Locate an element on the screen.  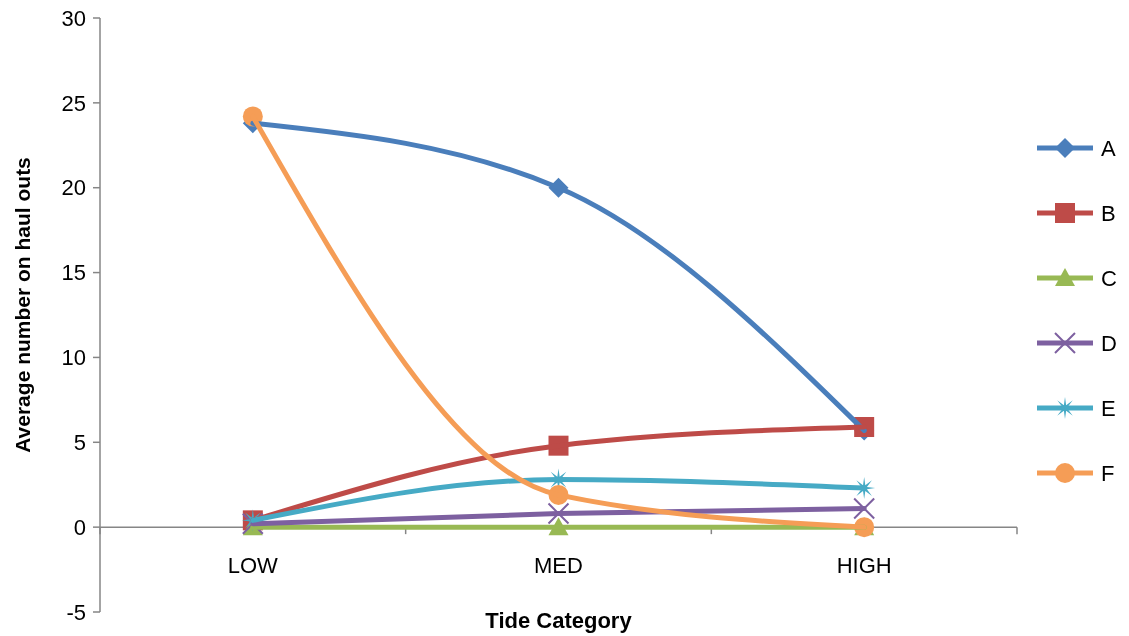
y-axis-title: Average number on haul outs is located at coordinates (22, 305).